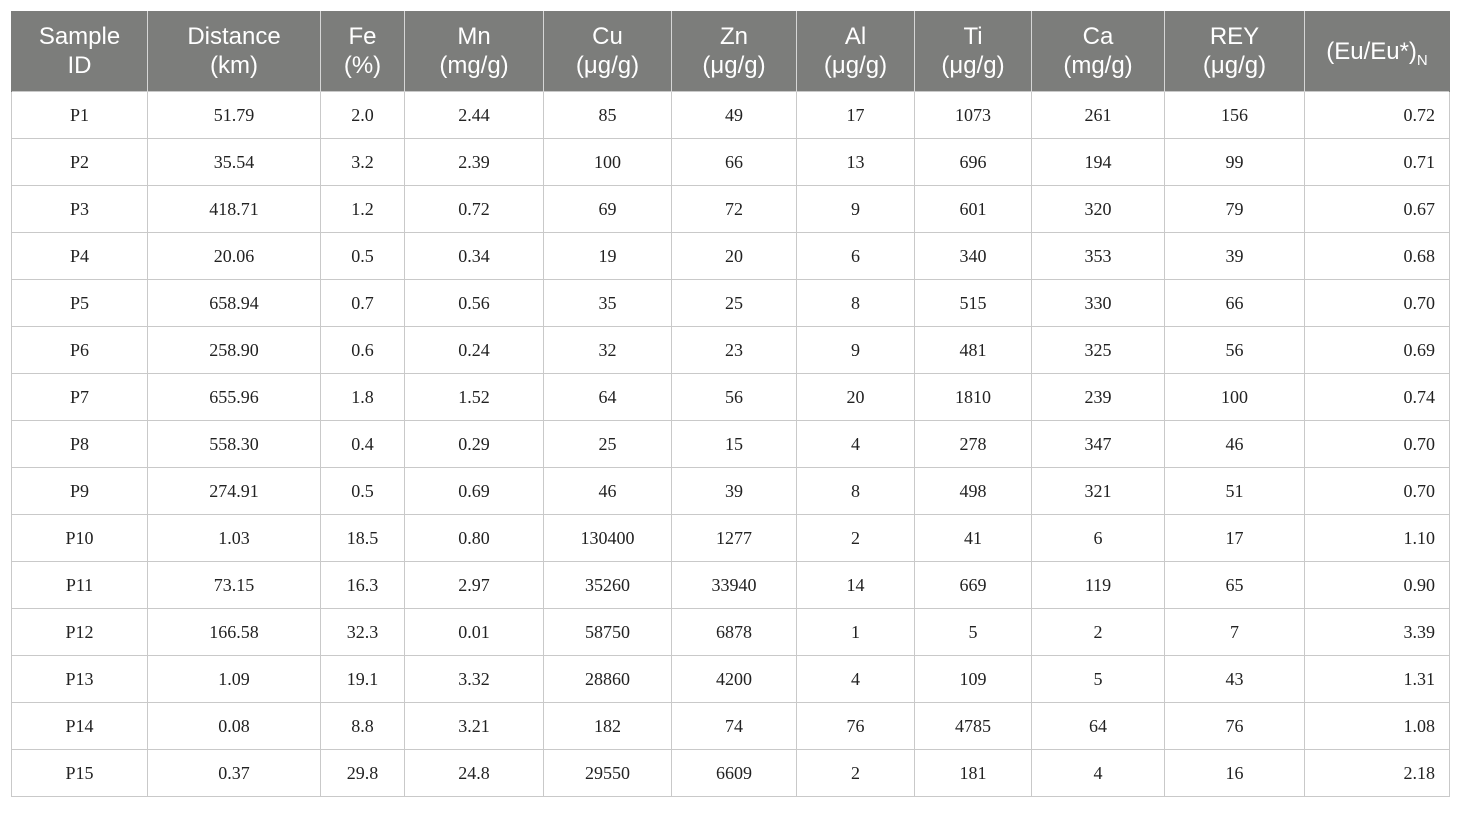 The image size is (1460, 821). What do you see at coordinates (234, 491) in the screenshot?
I see `table-cell: 274.91` at bounding box center [234, 491].